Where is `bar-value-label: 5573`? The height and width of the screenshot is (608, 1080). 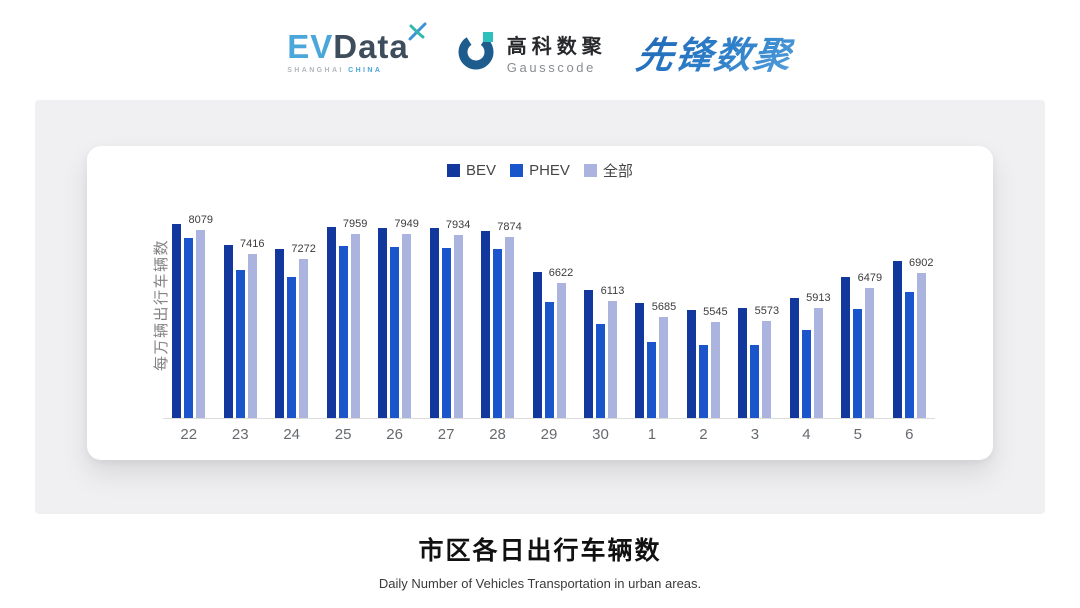 bar-value-label: 5573 is located at coordinates (767, 310).